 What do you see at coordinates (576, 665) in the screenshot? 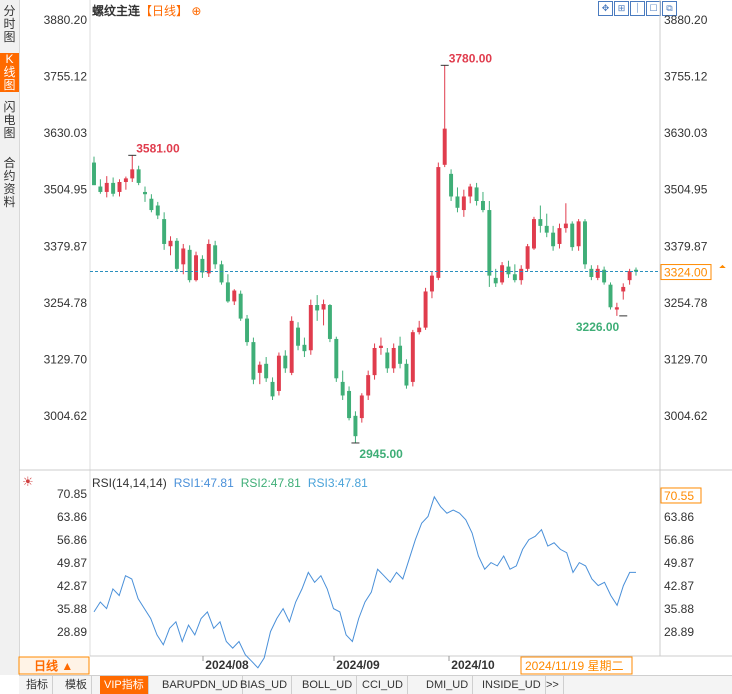
I see `date-label-box` at bounding box center [576, 665].